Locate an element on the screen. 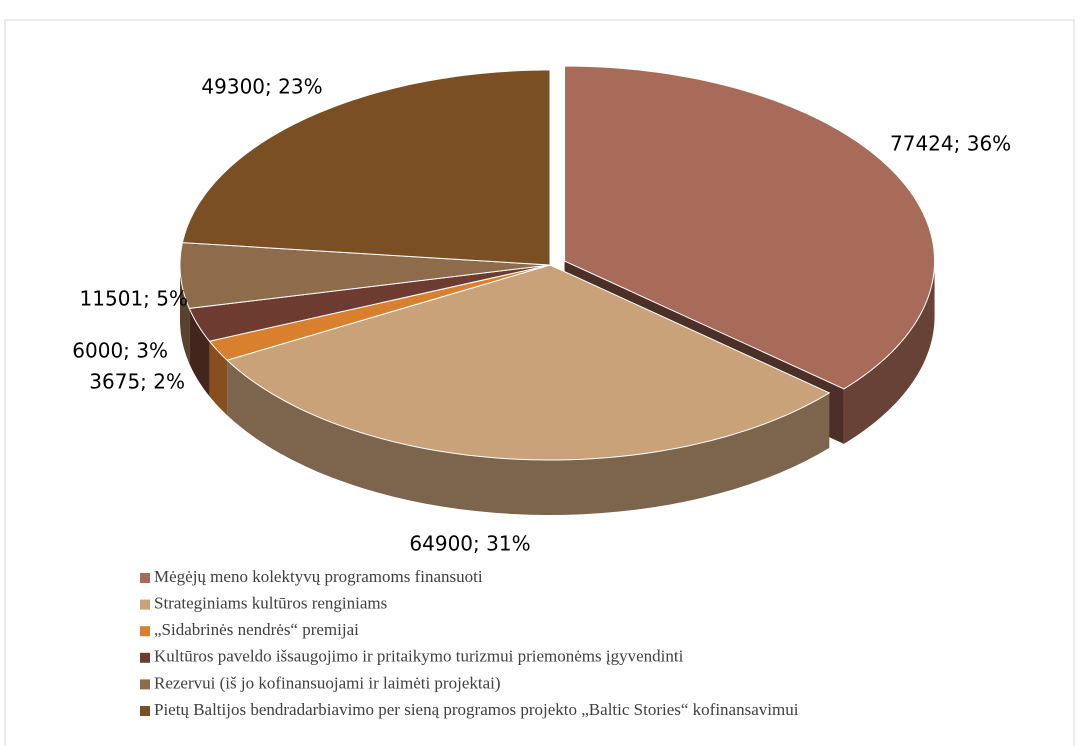 The image size is (1080, 746). legend-label: „Sidabrinės nendrės“ premijai is located at coordinates (256, 629).